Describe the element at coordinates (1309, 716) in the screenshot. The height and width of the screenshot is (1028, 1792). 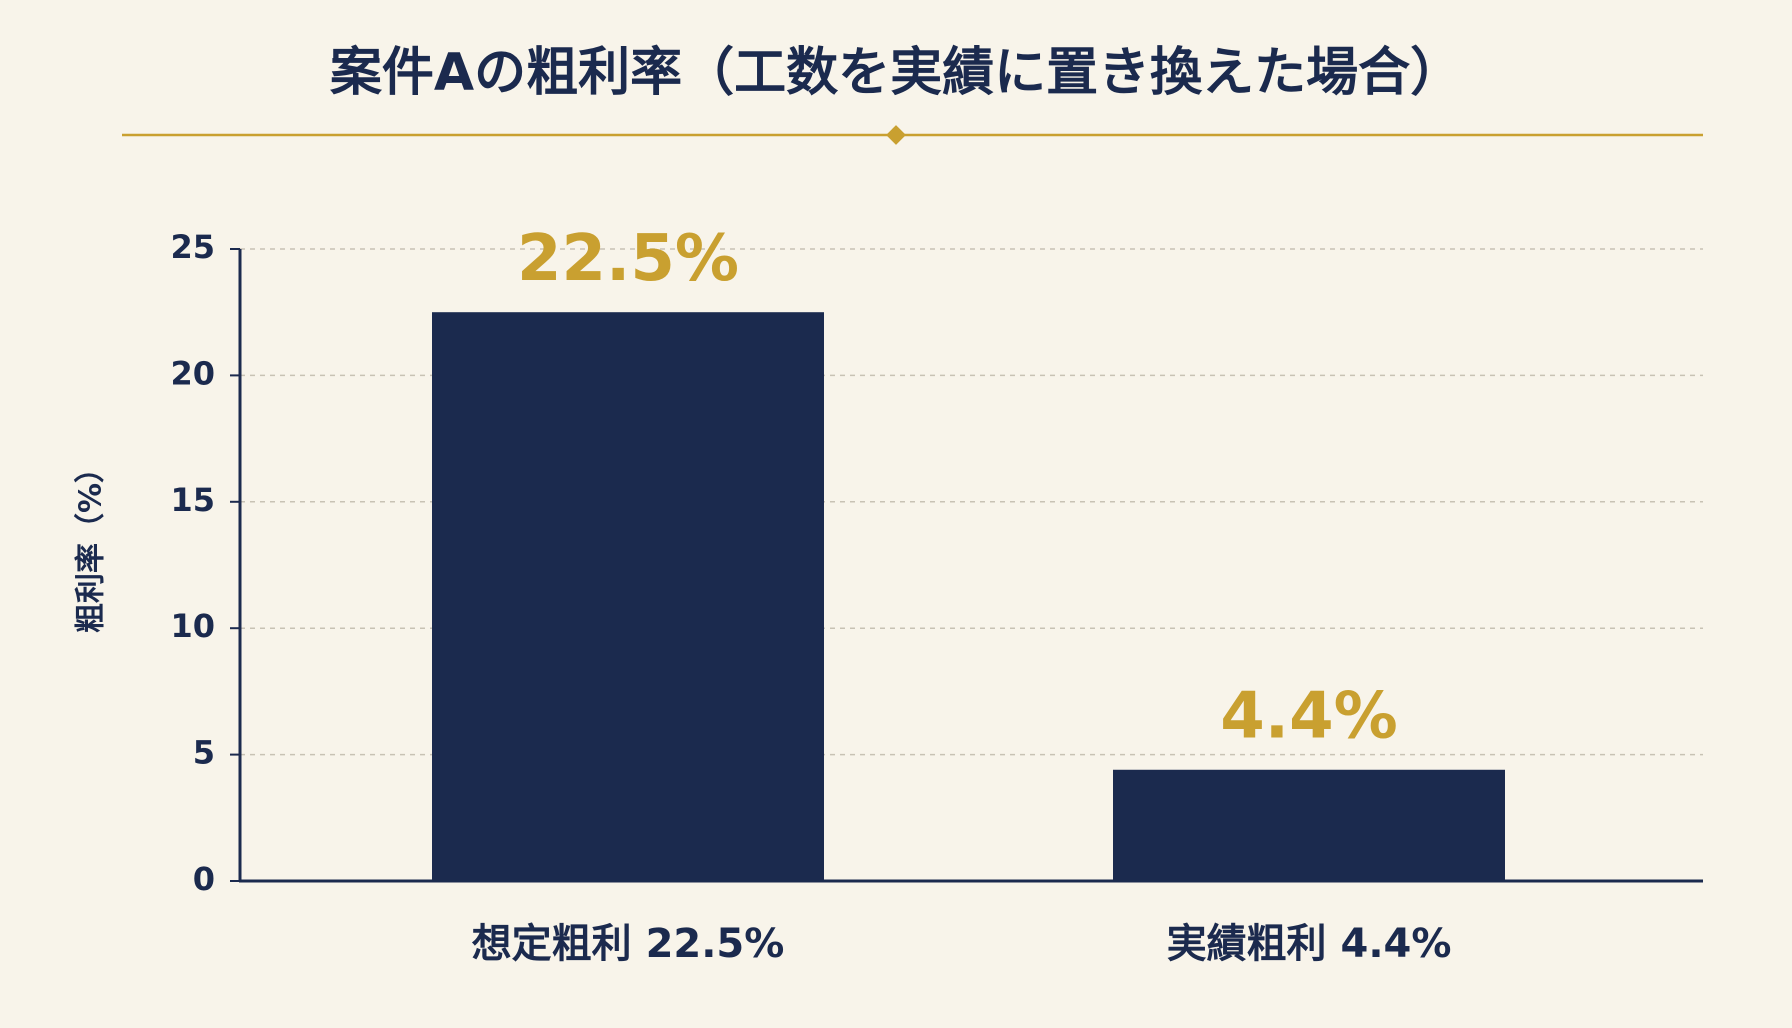
I see `value-label: 4.4%` at that location.